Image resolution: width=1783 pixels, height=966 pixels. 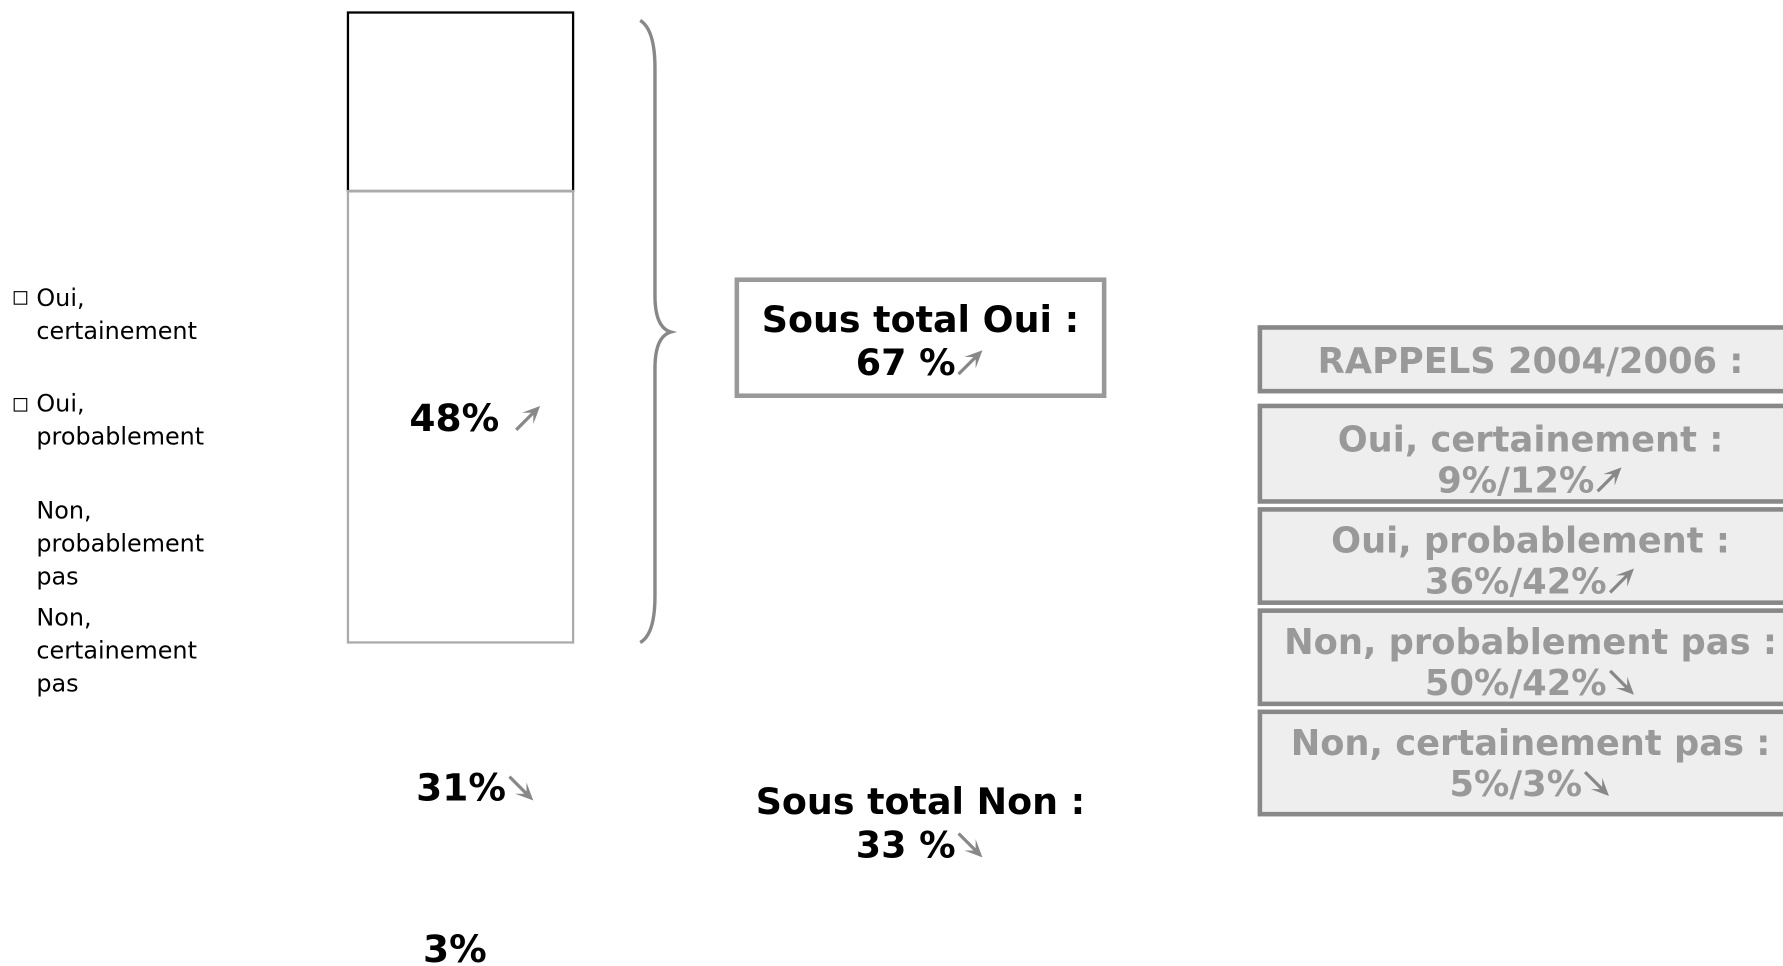 I want to click on subtotal-label: Sous total Non :, so click(x=920, y=802).